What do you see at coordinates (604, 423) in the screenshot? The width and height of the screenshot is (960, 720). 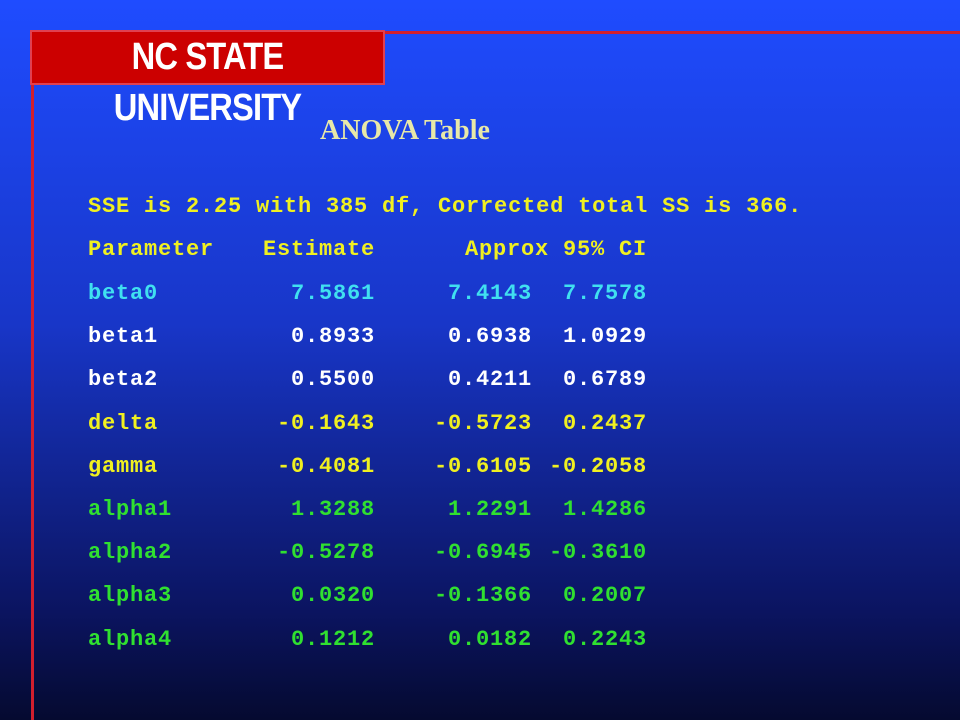 I see `ci-upper: 0.2437` at bounding box center [604, 423].